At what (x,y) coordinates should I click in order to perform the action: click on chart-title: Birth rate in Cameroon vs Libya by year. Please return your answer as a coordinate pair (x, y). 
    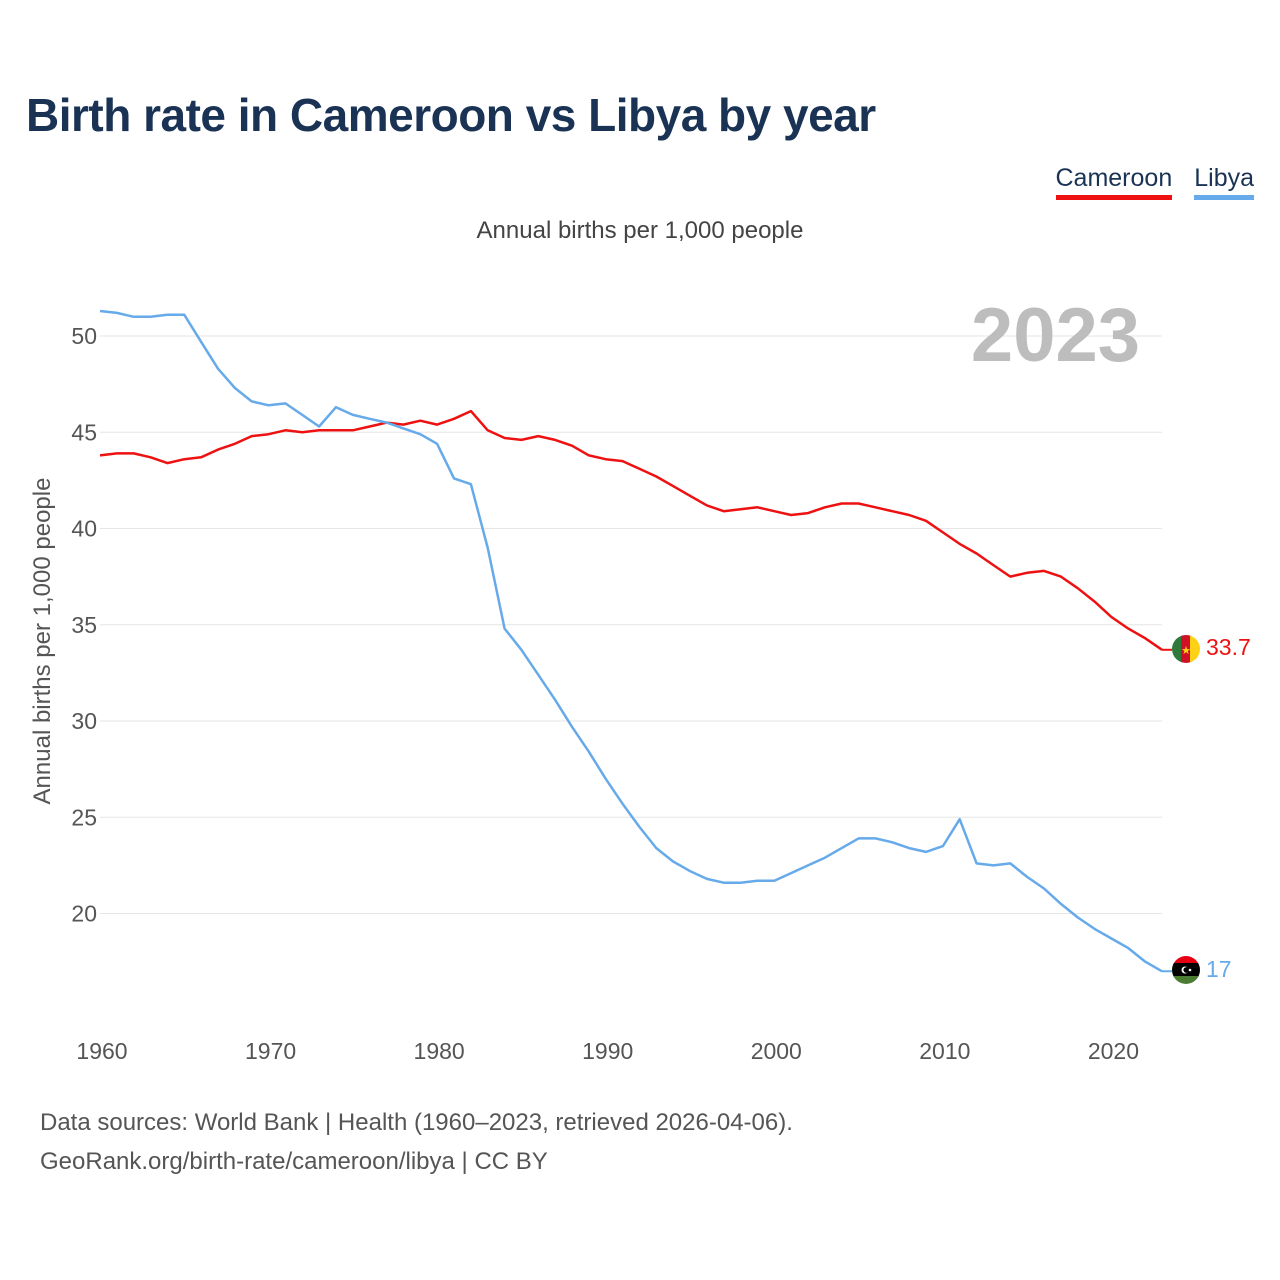
    Looking at the image, I should click on (451, 115).